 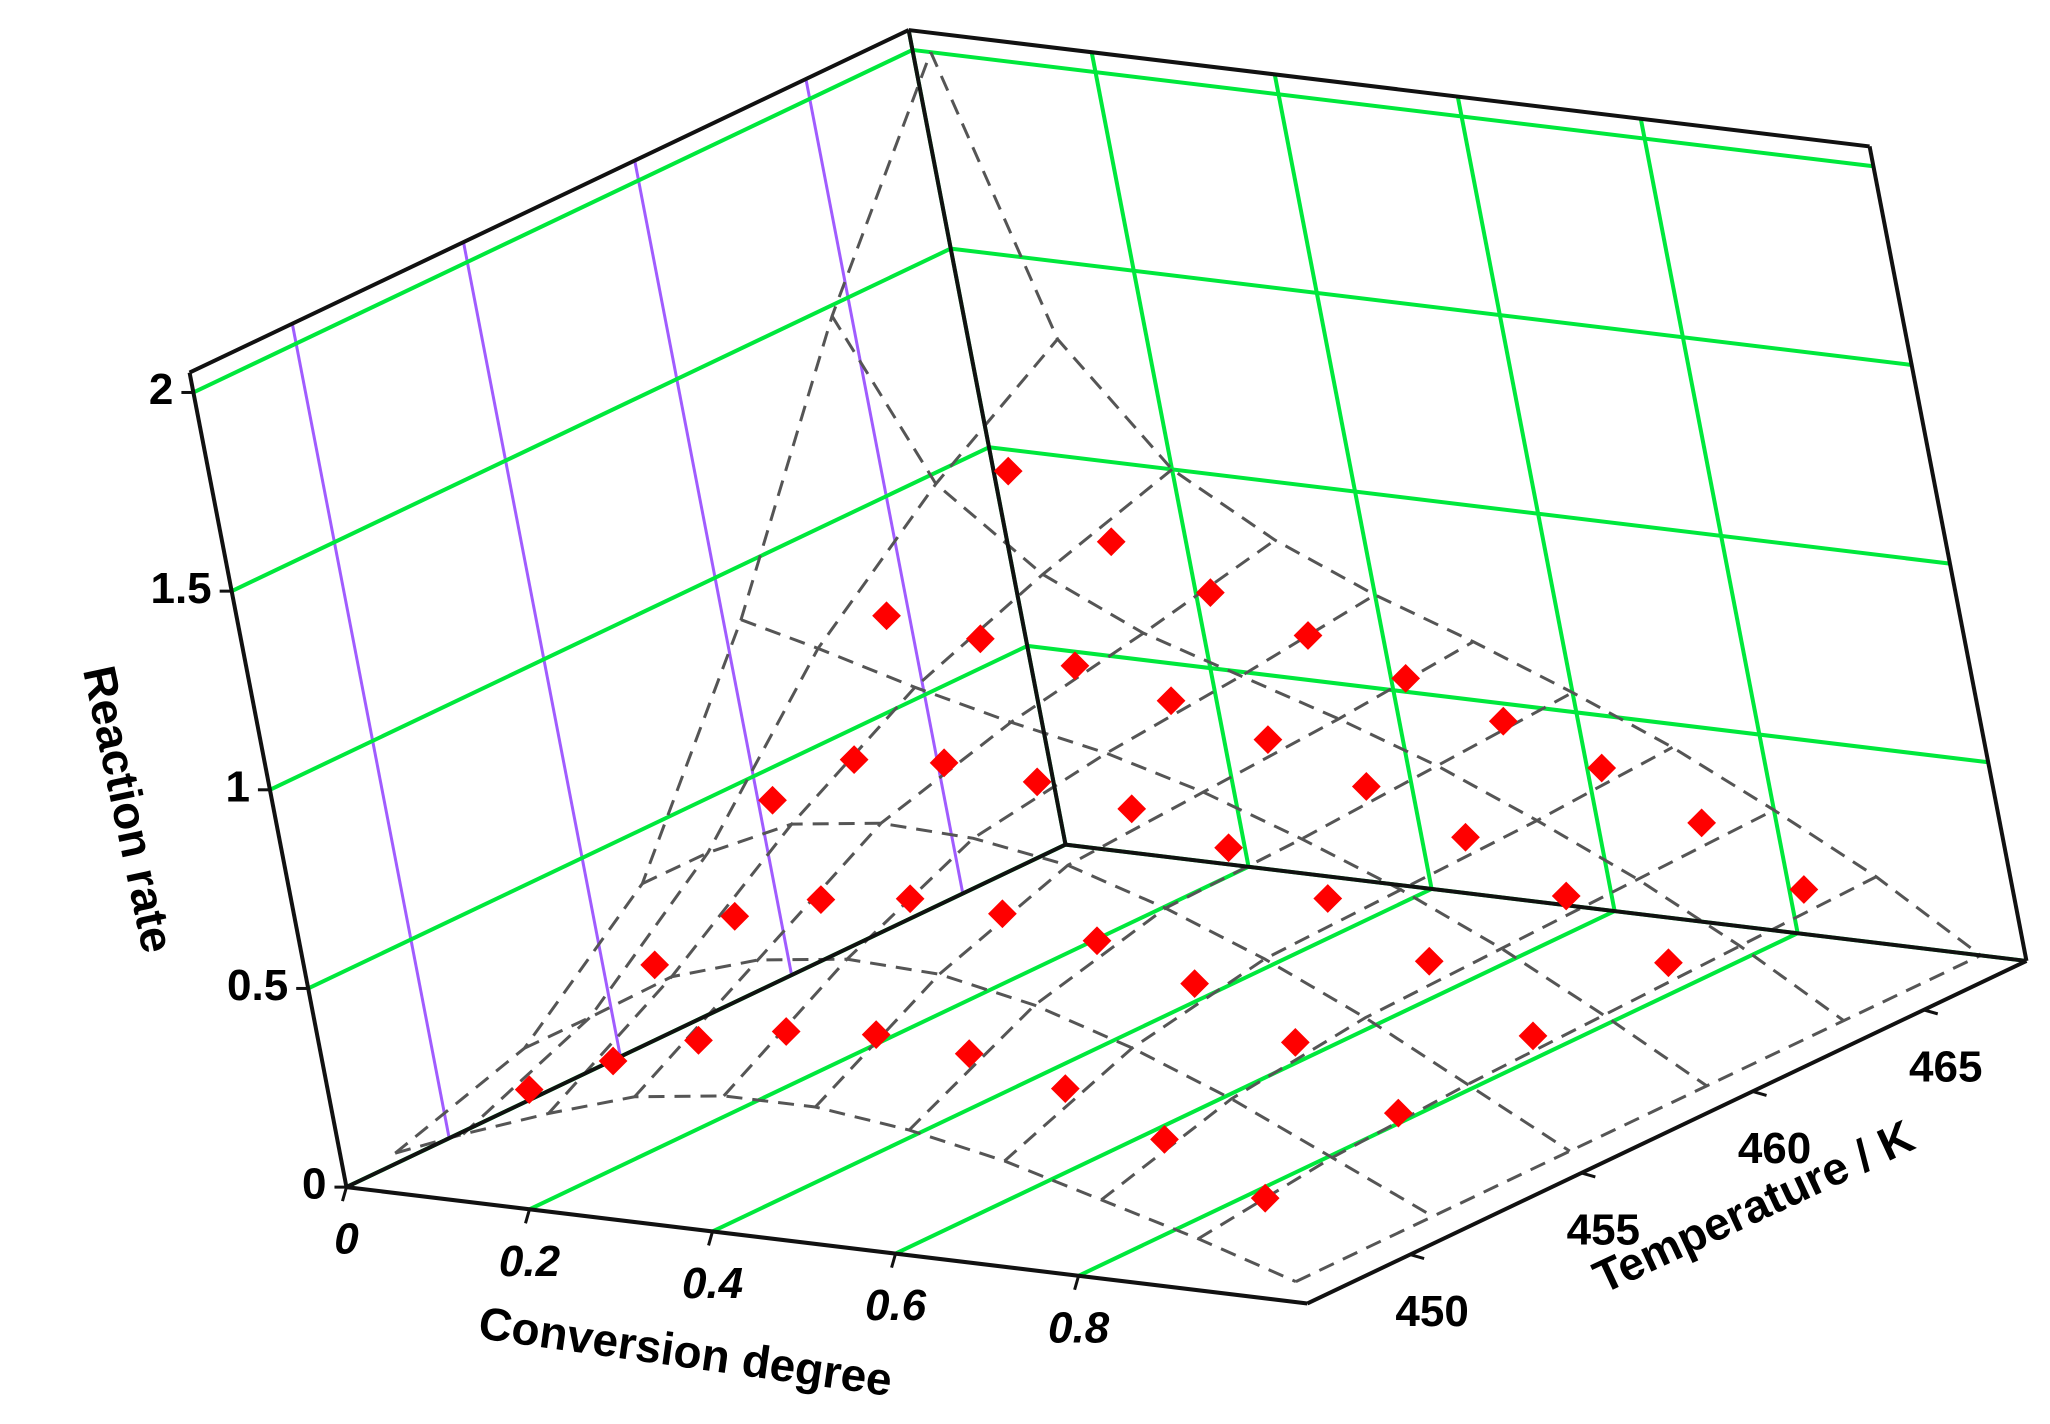 I want to click on x-tick-label: 0.2, so click(x=530, y=1261).